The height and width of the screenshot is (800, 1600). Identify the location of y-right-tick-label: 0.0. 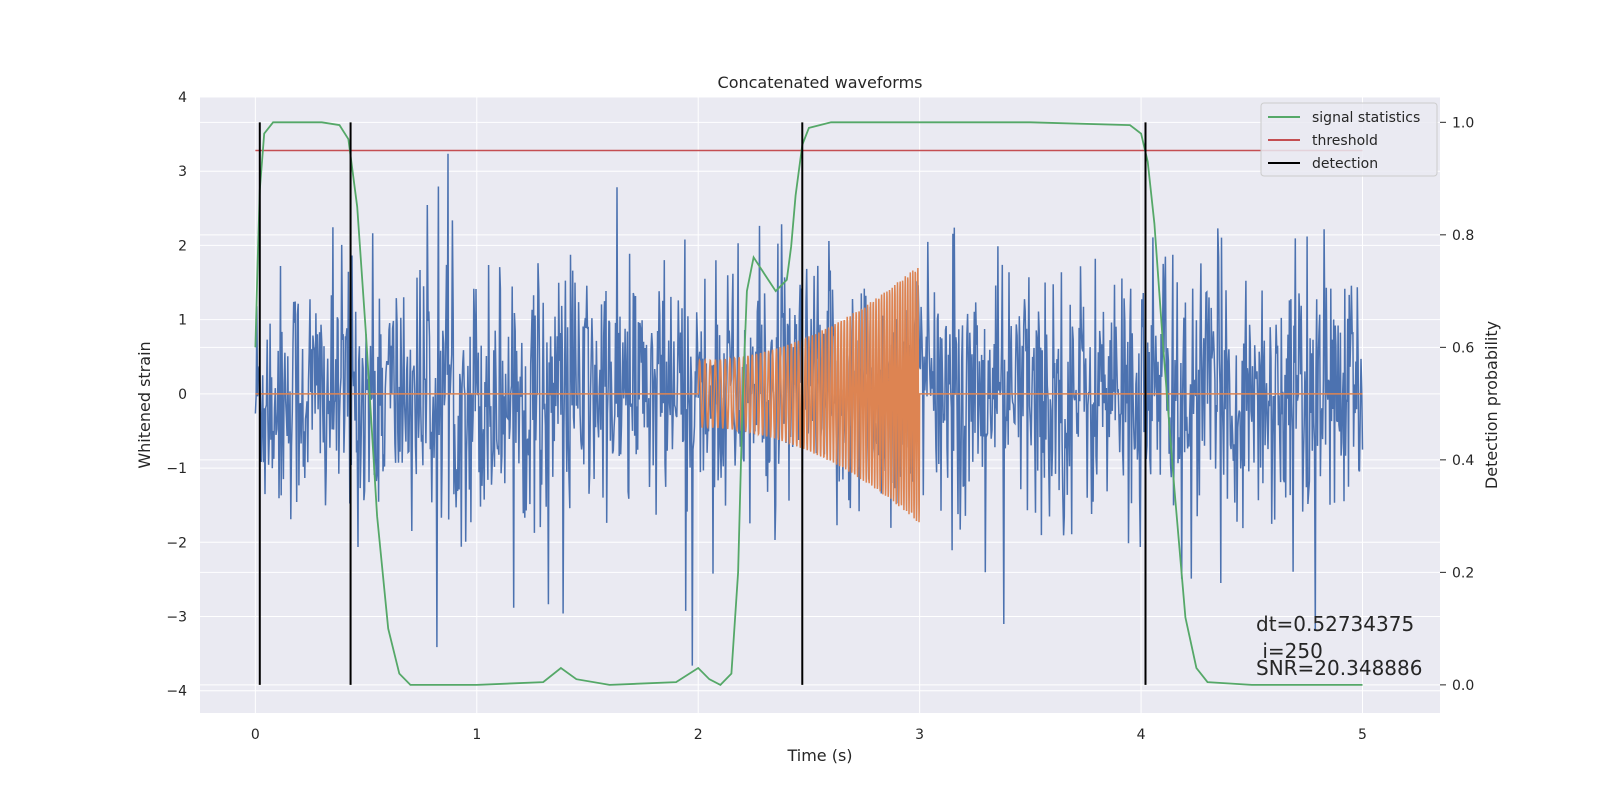
(1463, 686).